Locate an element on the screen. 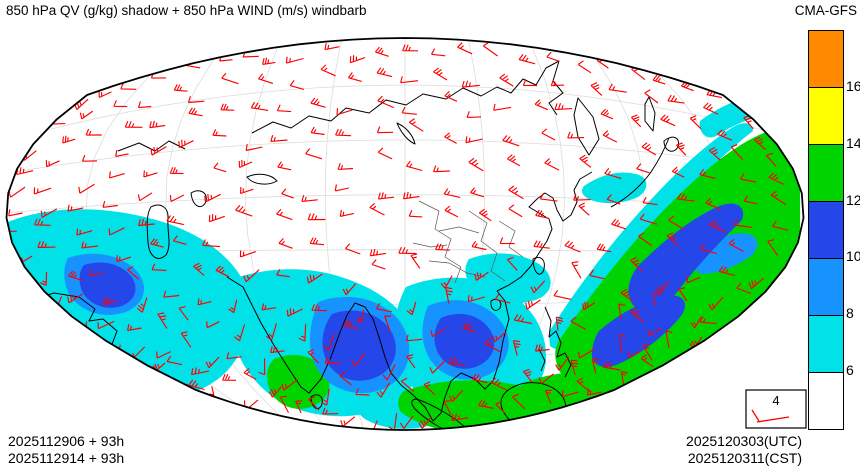  coast-balkhash is located at coordinates (262, 179).